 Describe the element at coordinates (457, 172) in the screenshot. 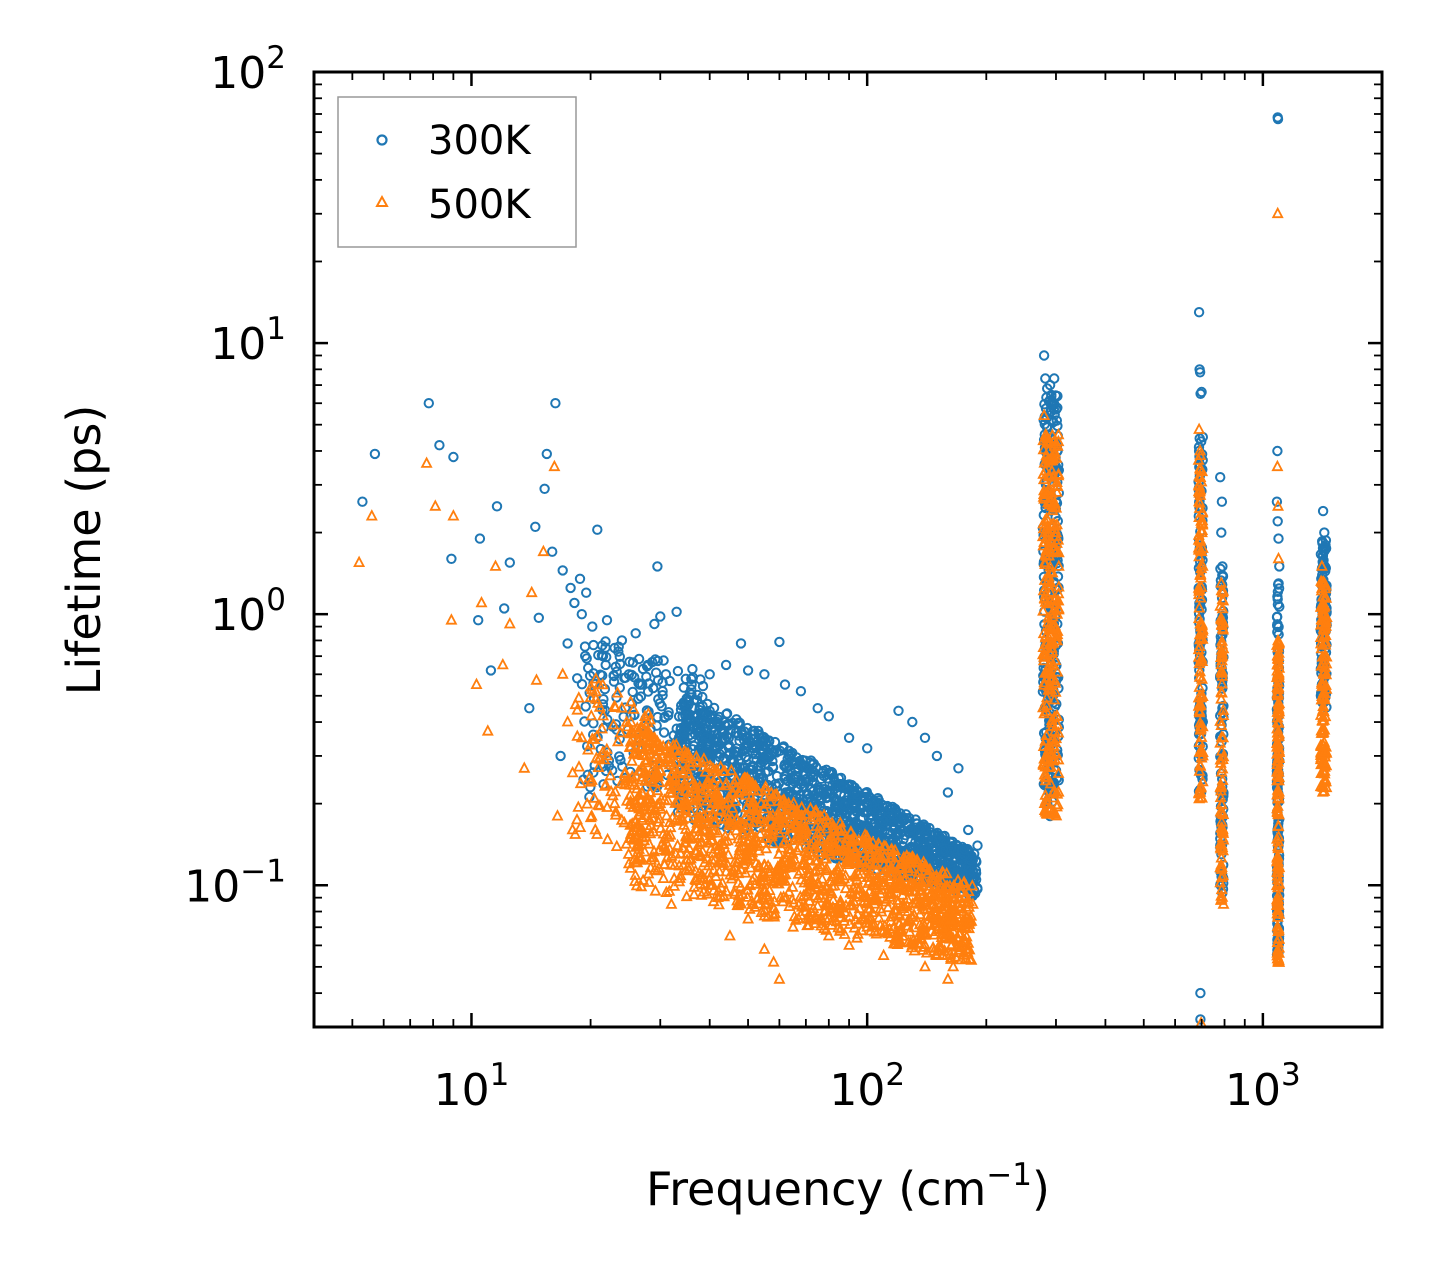

I see `legend: 300K 500K` at that location.